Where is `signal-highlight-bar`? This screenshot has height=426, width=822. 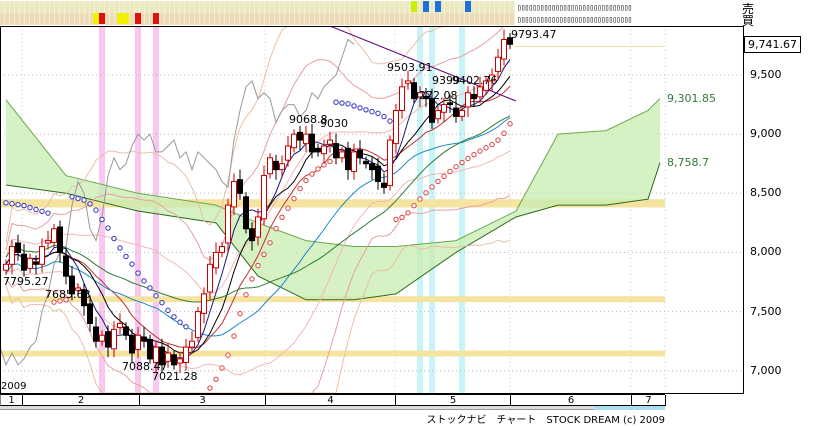 signal-highlight-bar is located at coordinates (432, 209).